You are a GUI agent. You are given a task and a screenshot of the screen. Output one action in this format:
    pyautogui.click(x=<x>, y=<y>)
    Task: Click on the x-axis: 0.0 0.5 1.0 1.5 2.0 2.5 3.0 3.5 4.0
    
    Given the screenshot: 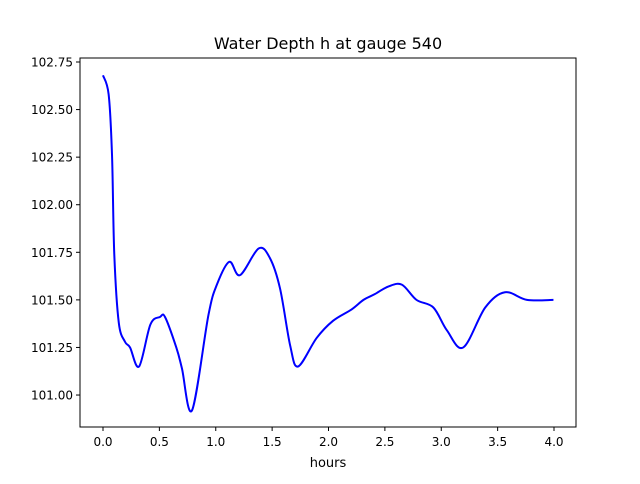 What is the action you would take?
    pyautogui.click(x=328, y=438)
    